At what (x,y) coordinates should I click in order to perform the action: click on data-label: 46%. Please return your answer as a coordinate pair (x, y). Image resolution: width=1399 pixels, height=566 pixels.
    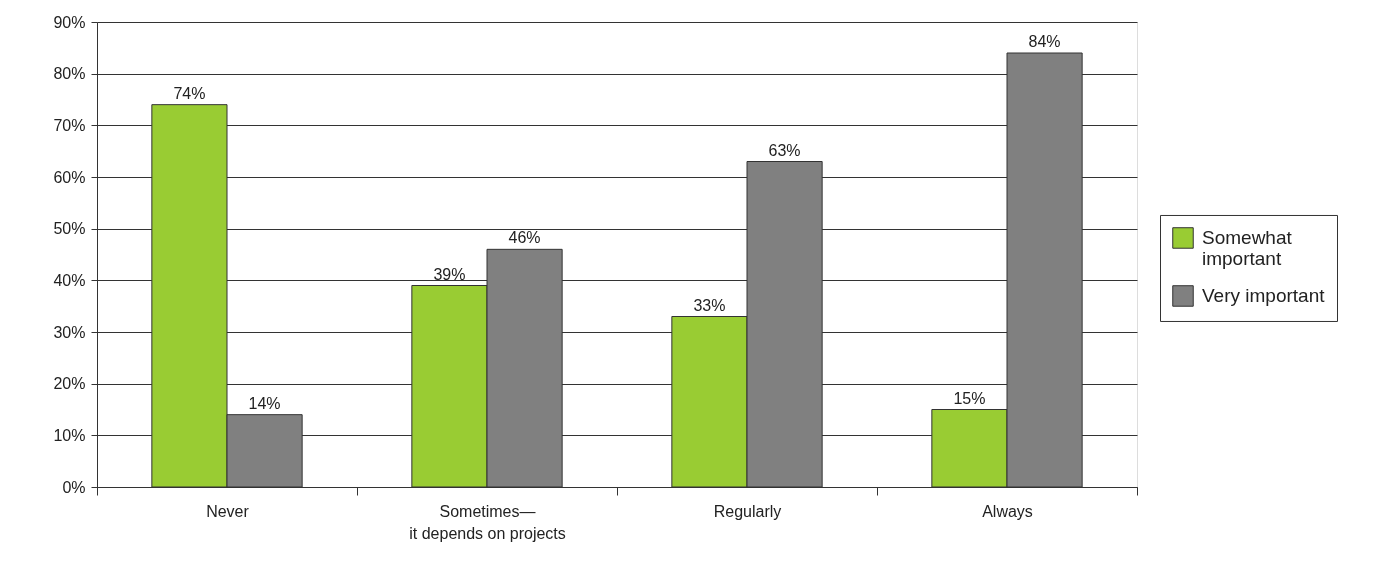
    Looking at the image, I should click on (524, 238).